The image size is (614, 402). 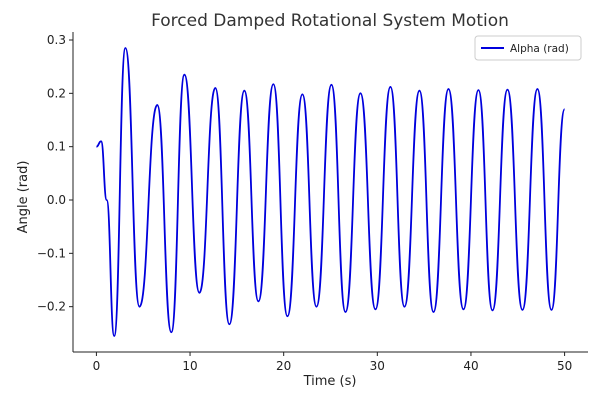 I want to click on legend-label-alpha: Alpha (rad), so click(x=539, y=49).